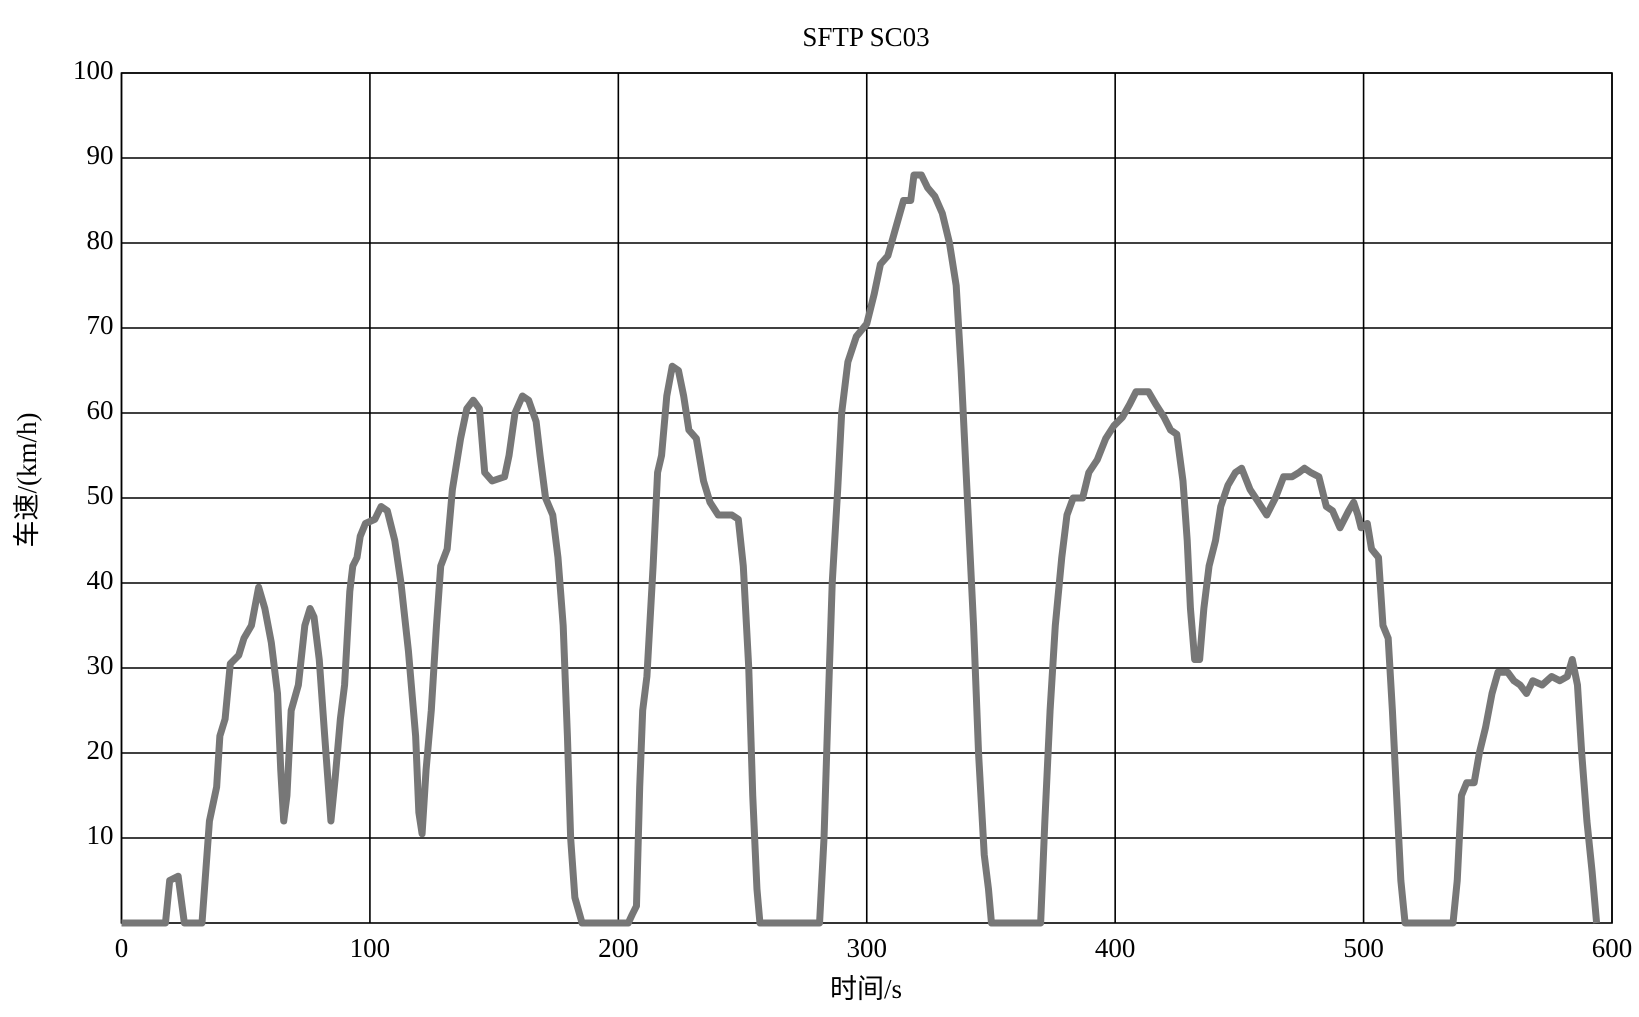  Describe the element at coordinates (1363, 948) in the screenshot. I see `x-tick-label: 500` at that location.